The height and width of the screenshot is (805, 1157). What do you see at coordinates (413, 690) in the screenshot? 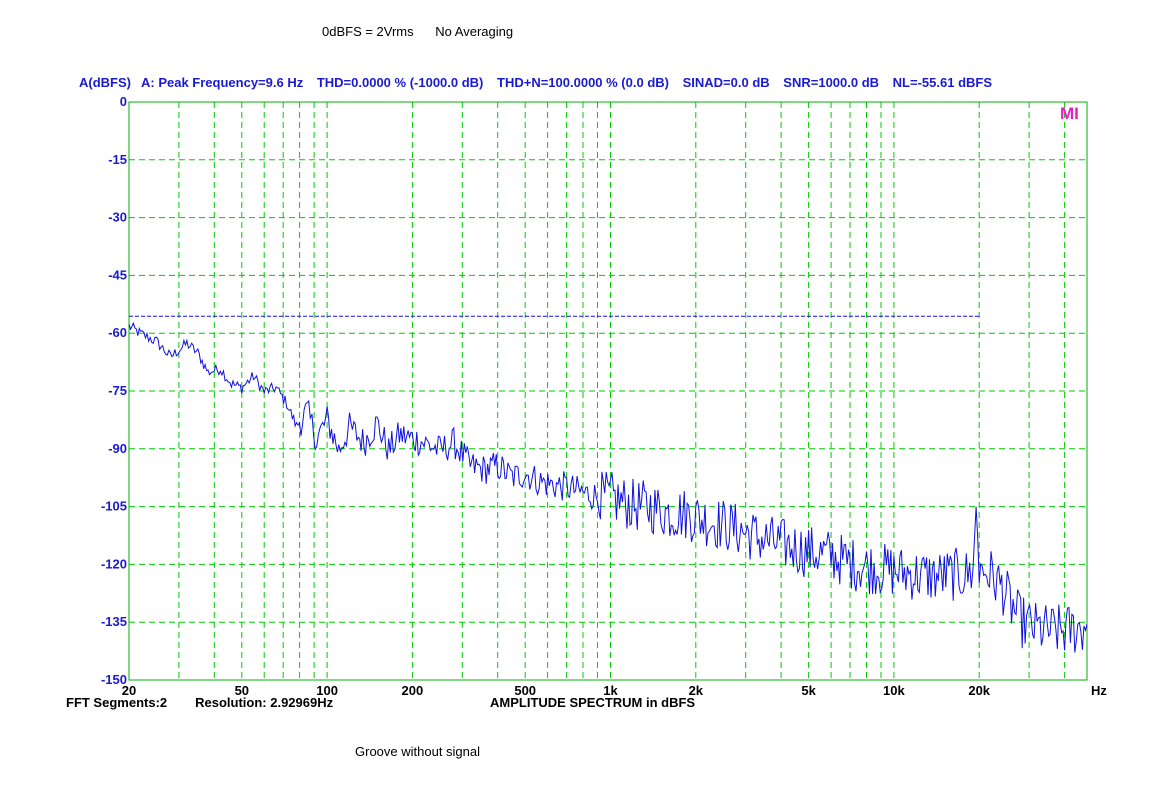
I see `x-tick-label: 200` at bounding box center [413, 690].